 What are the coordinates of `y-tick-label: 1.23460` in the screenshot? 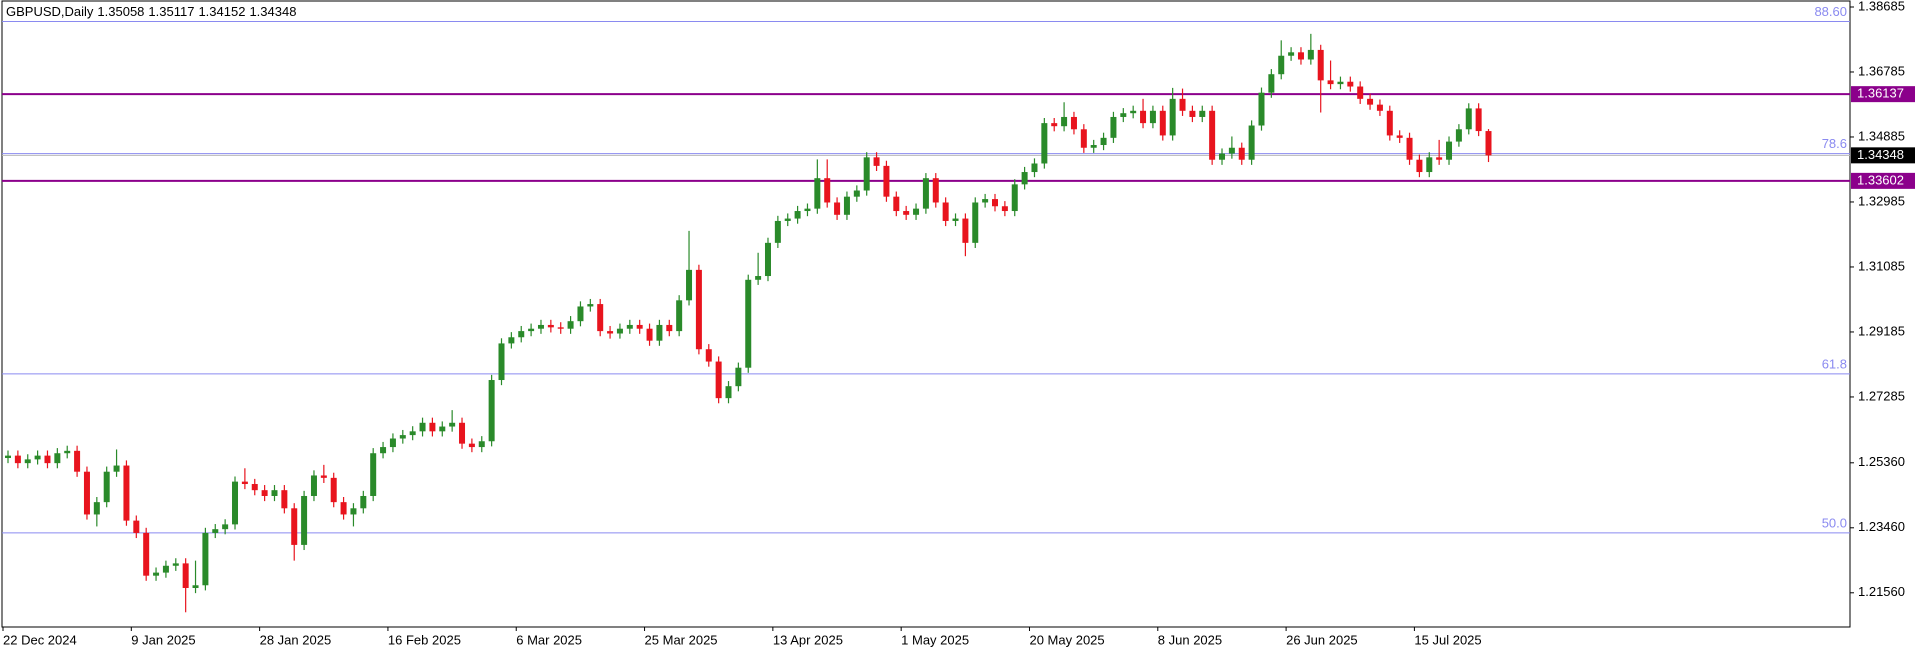 It's located at (1881, 526).